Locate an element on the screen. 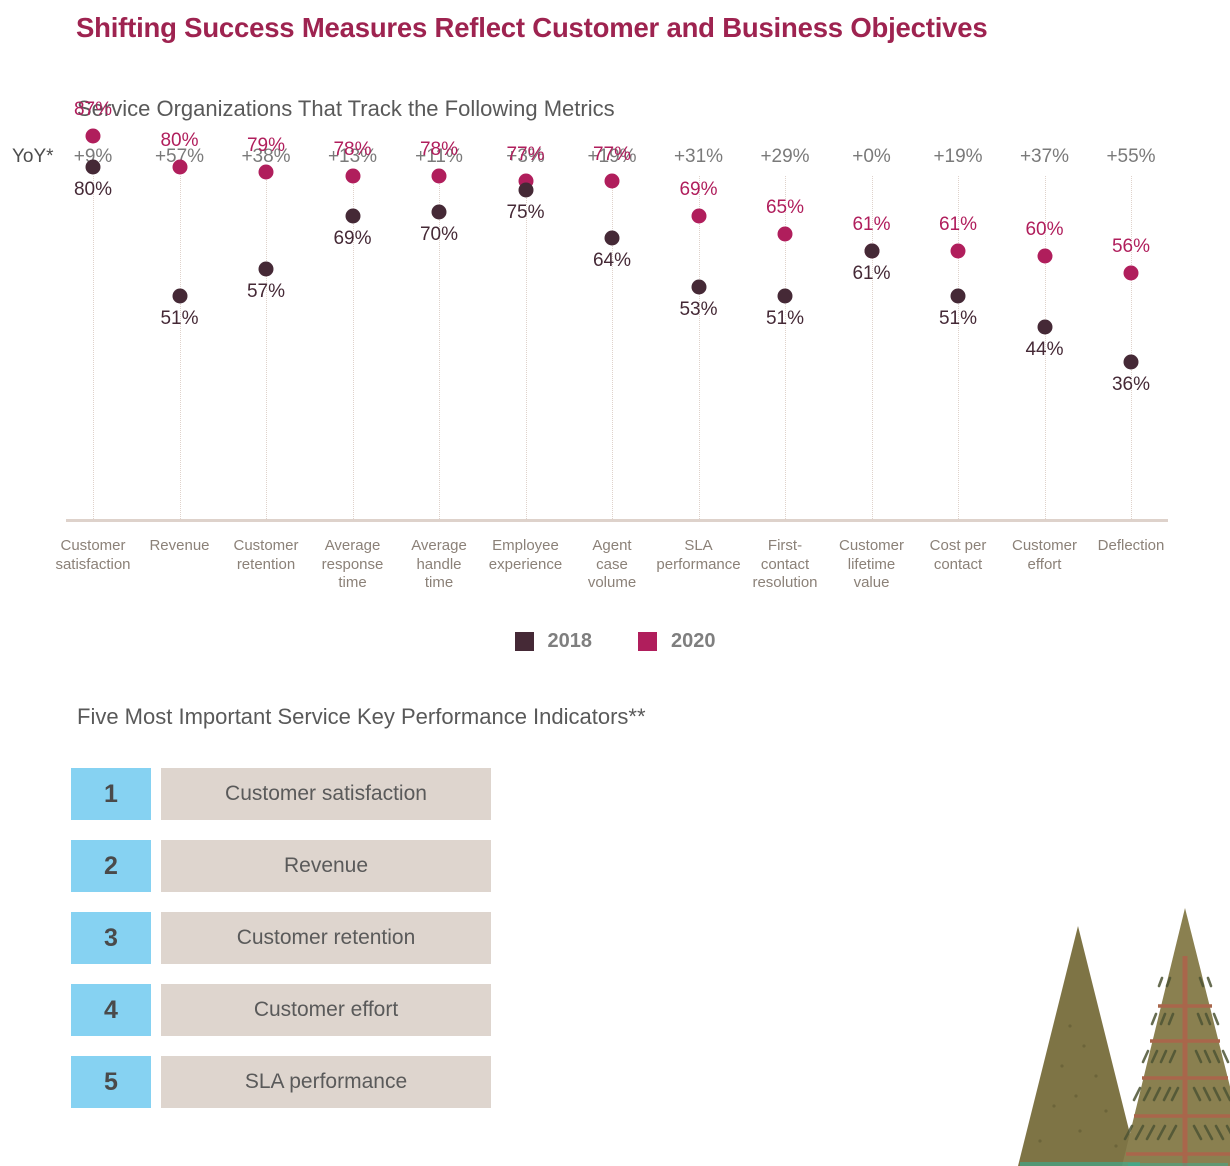 The height and width of the screenshot is (1166, 1230). data-label-2018: 57% is located at coordinates (266, 292).